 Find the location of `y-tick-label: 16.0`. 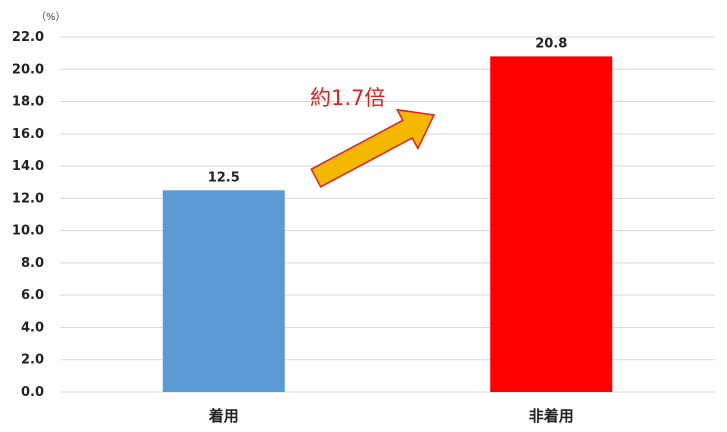

y-tick-label: 16.0 is located at coordinates (28, 134).